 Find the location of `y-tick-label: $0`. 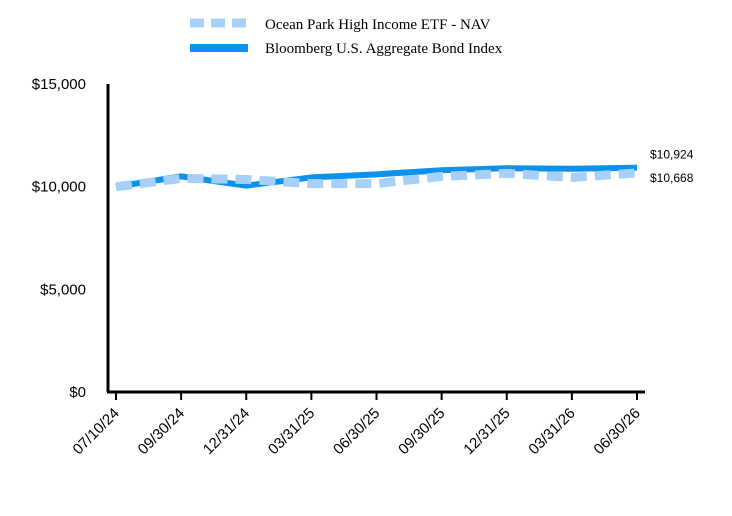

y-tick-label: $0 is located at coordinates (77, 392).